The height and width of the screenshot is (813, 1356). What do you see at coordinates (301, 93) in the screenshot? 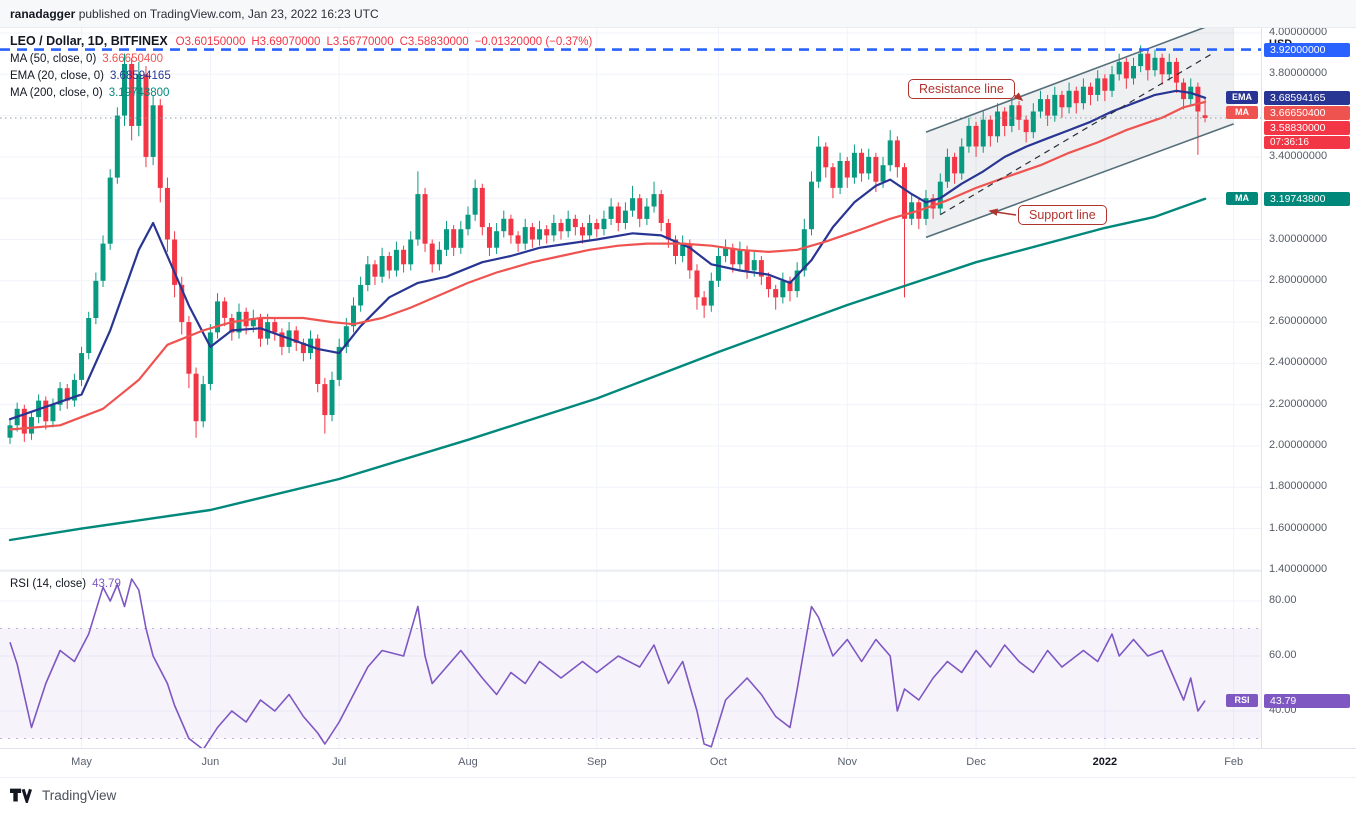
I see `indicator-legend-ma200: MA (200, close, 0) 3.19743800` at bounding box center [301, 93].